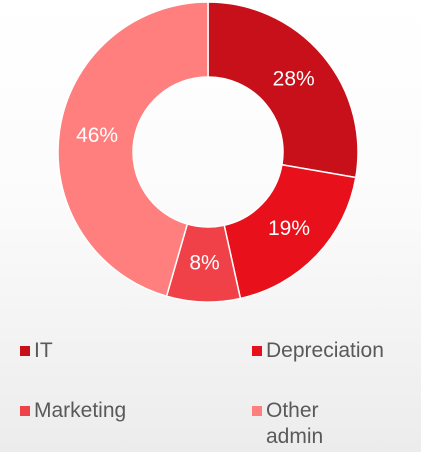 This screenshot has height=452, width=421. What do you see at coordinates (325, 350) in the screenshot?
I see `legend-label: Depreciation` at bounding box center [325, 350].